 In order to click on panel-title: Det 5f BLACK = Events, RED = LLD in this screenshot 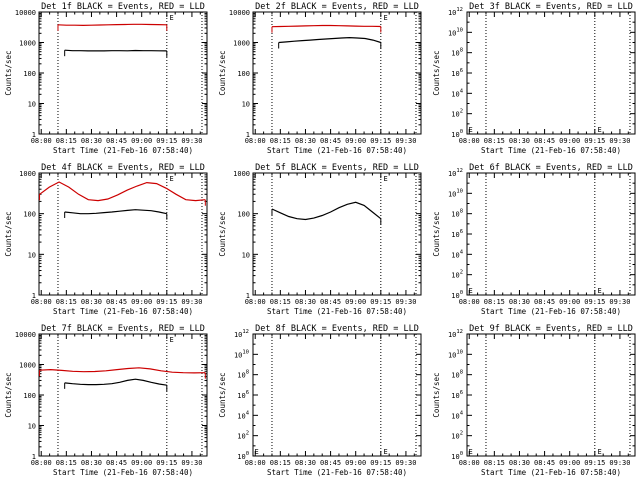, I will do `click(337, 168)`.